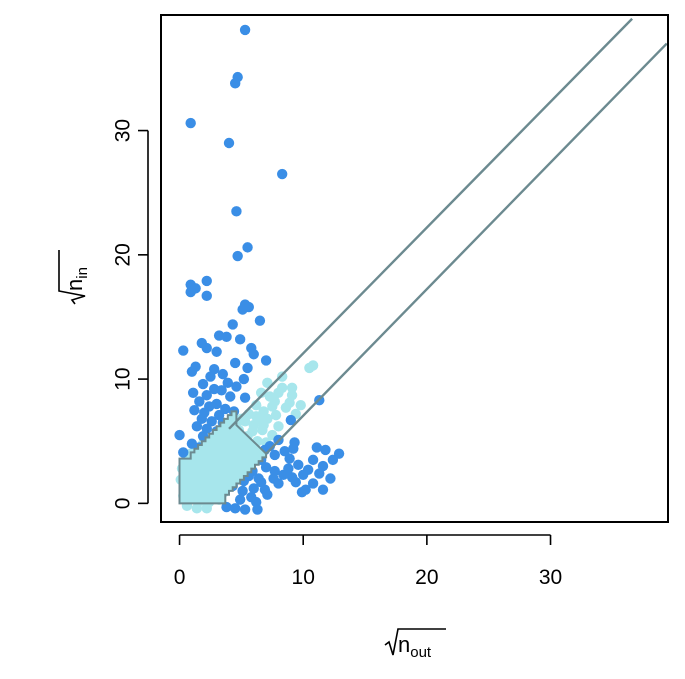 This screenshot has width=685, height=679. I want to click on x-tick-label: 10, so click(303, 577).